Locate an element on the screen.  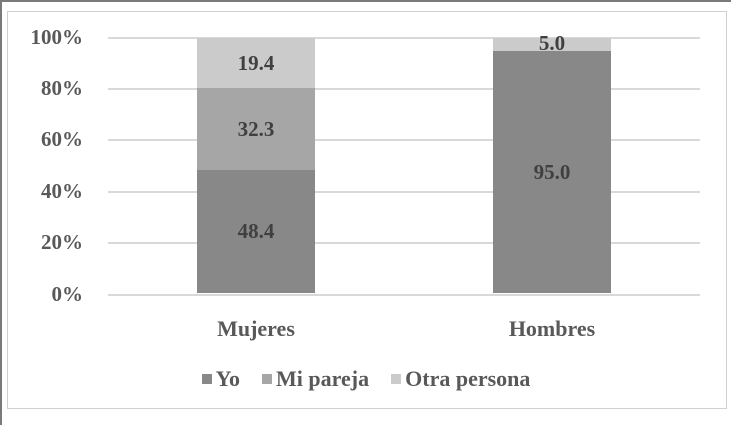
value-label: 48.4 is located at coordinates (256, 231).